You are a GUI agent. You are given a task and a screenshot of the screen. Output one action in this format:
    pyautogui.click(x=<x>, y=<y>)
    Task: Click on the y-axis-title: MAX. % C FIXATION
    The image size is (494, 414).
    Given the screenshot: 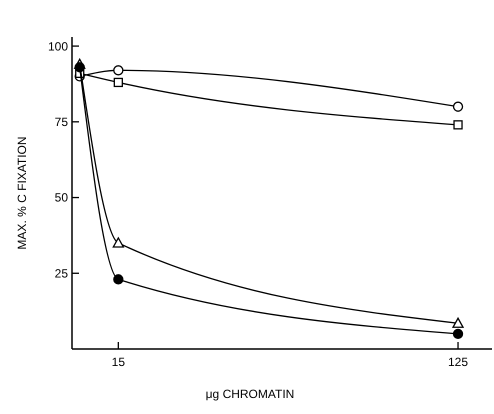 What is the action you would take?
    pyautogui.click(x=22, y=193)
    